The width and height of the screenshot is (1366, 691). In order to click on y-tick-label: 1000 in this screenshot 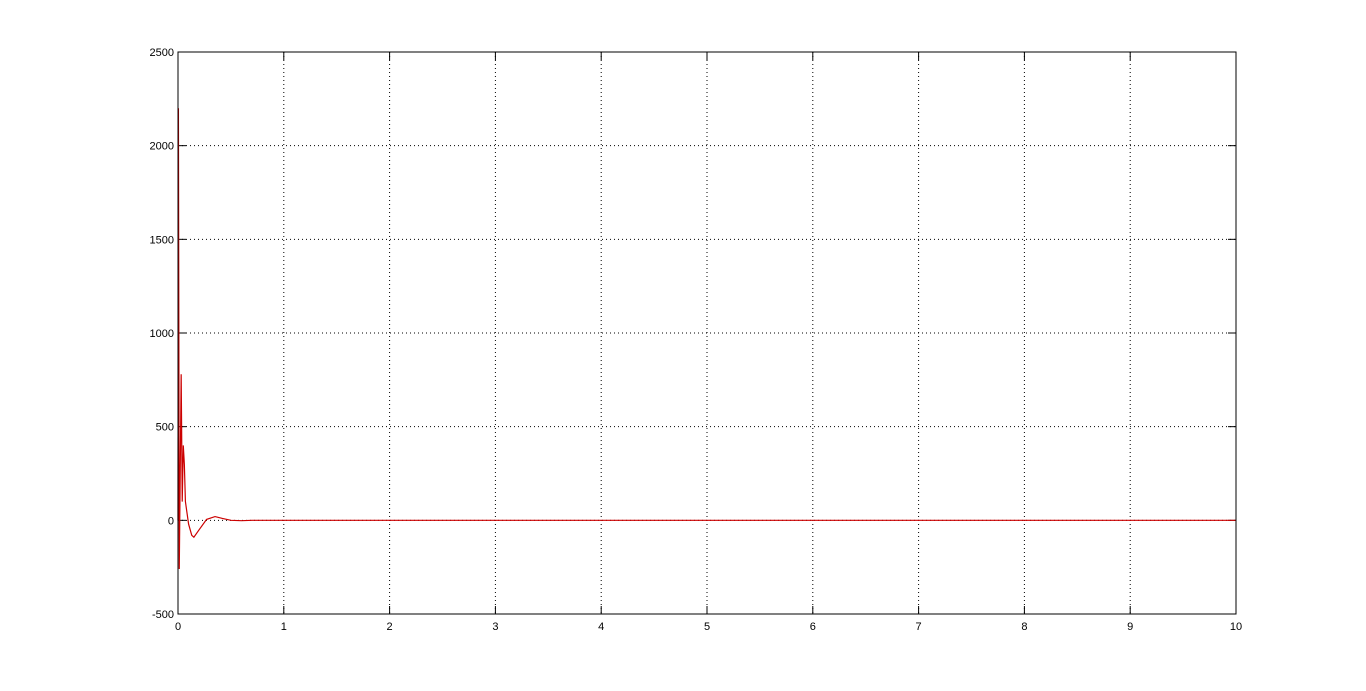, I will do `click(162, 334)`.